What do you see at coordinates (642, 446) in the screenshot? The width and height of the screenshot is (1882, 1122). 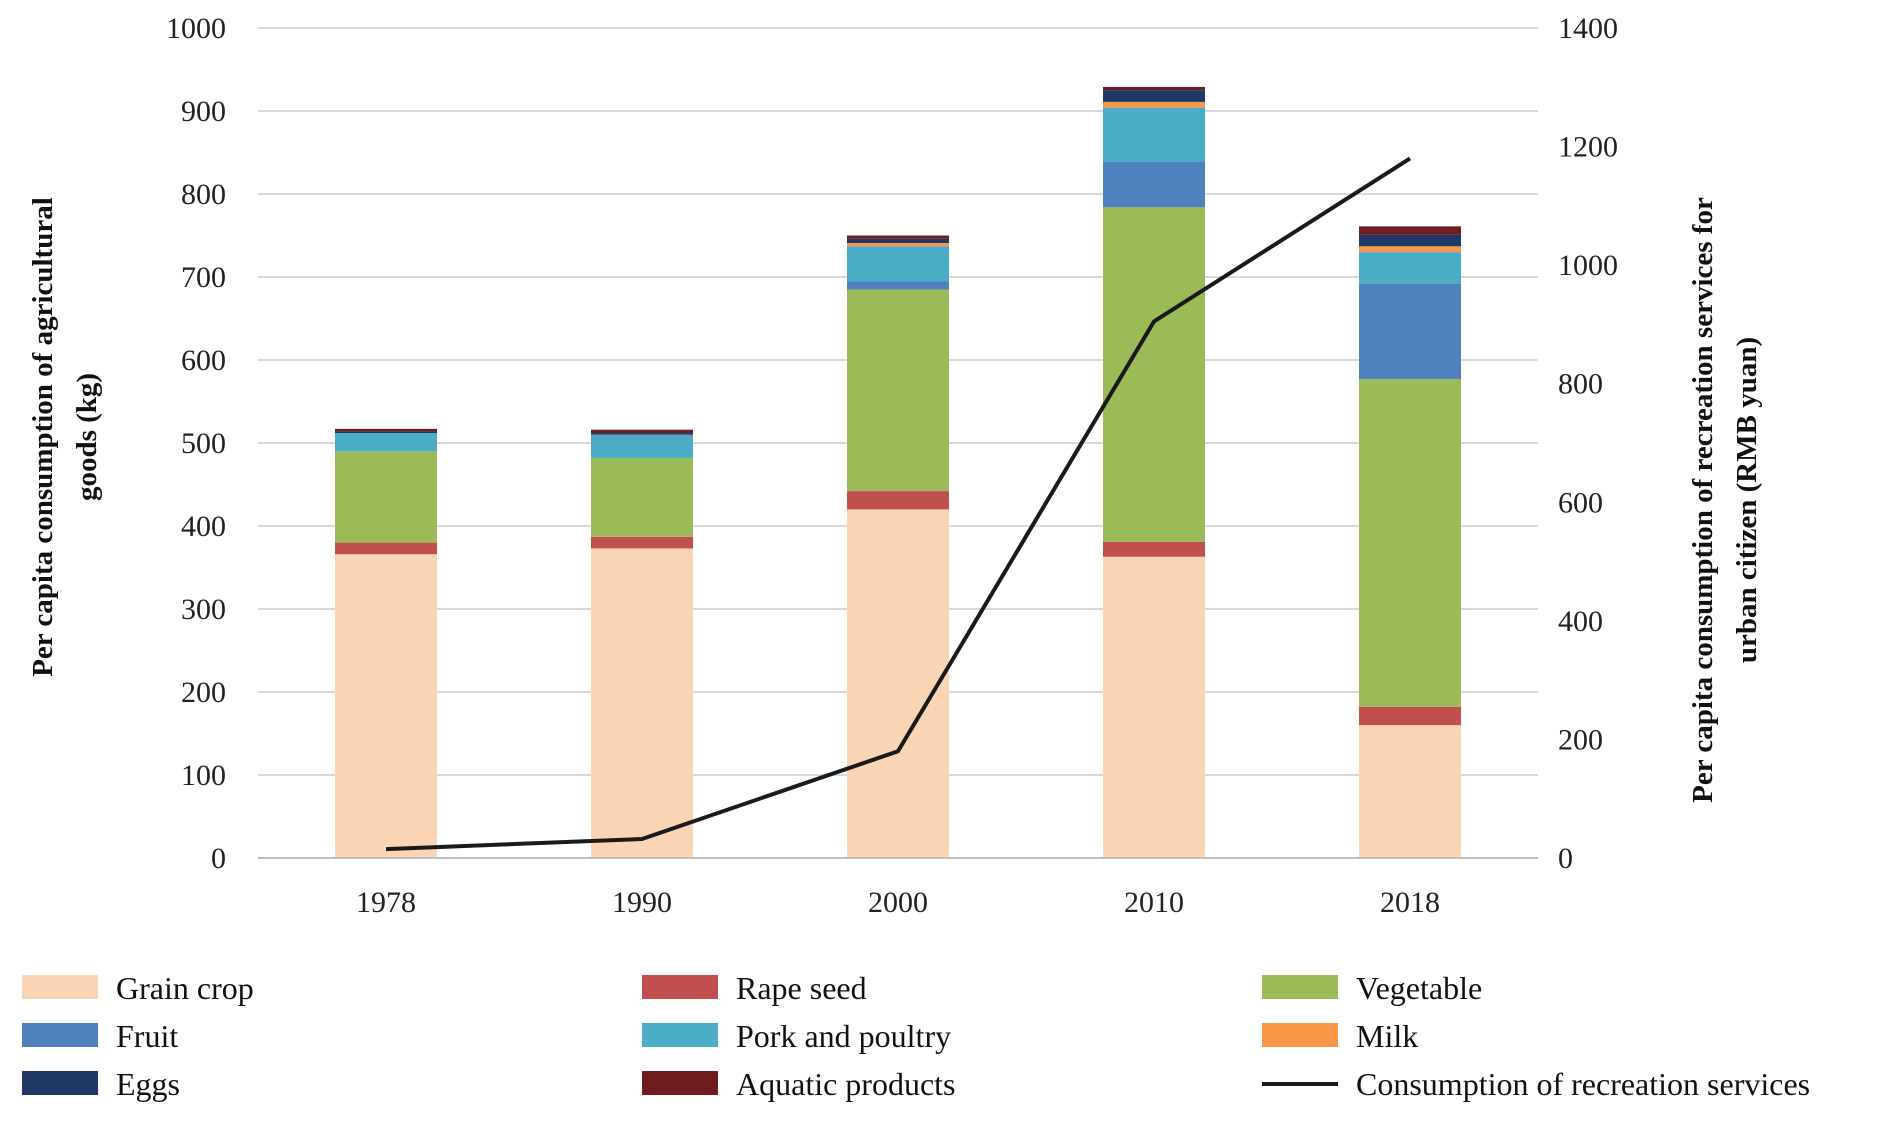 I see `bar-pork-and-poultry-1990` at bounding box center [642, 446].